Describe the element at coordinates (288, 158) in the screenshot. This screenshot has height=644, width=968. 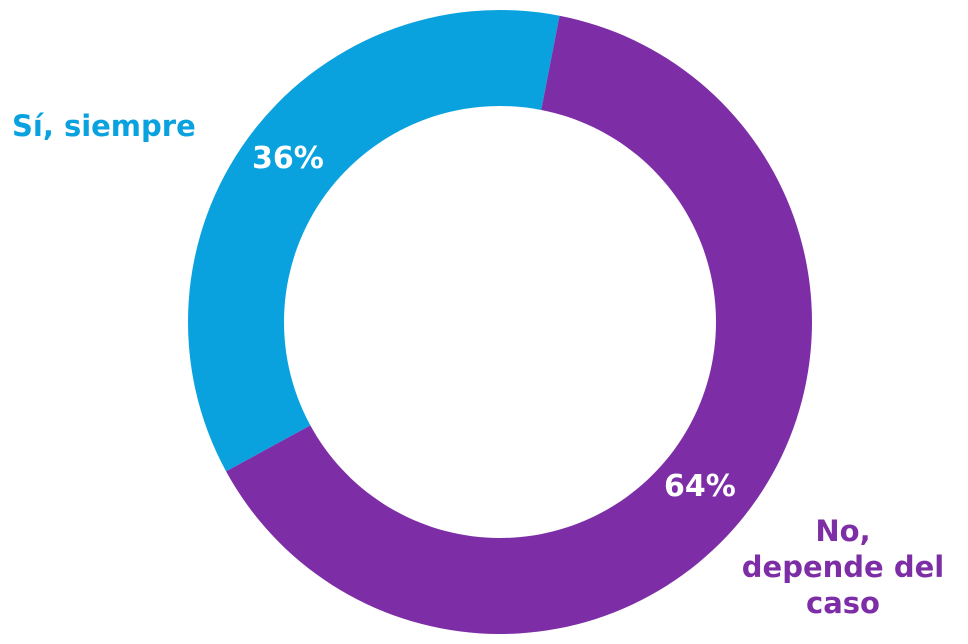
I see `data-label-36: 36%` at that location.